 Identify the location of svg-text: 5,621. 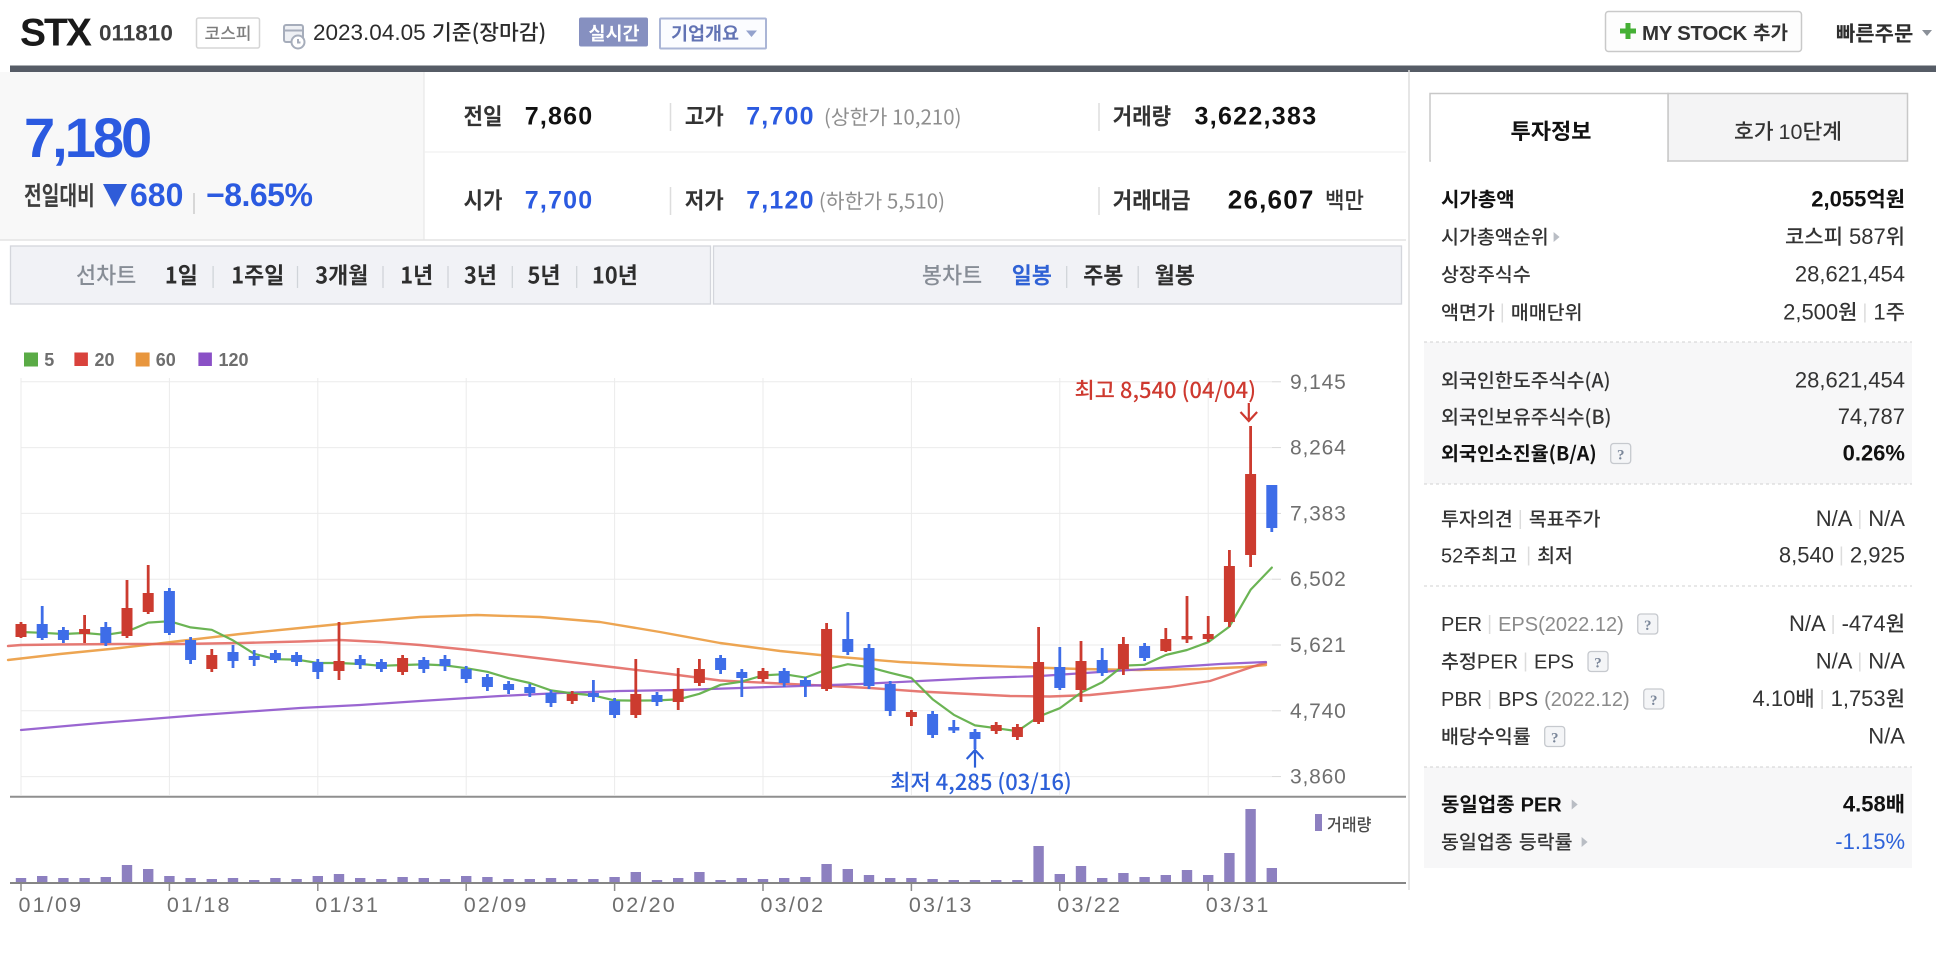
(1318, 645).